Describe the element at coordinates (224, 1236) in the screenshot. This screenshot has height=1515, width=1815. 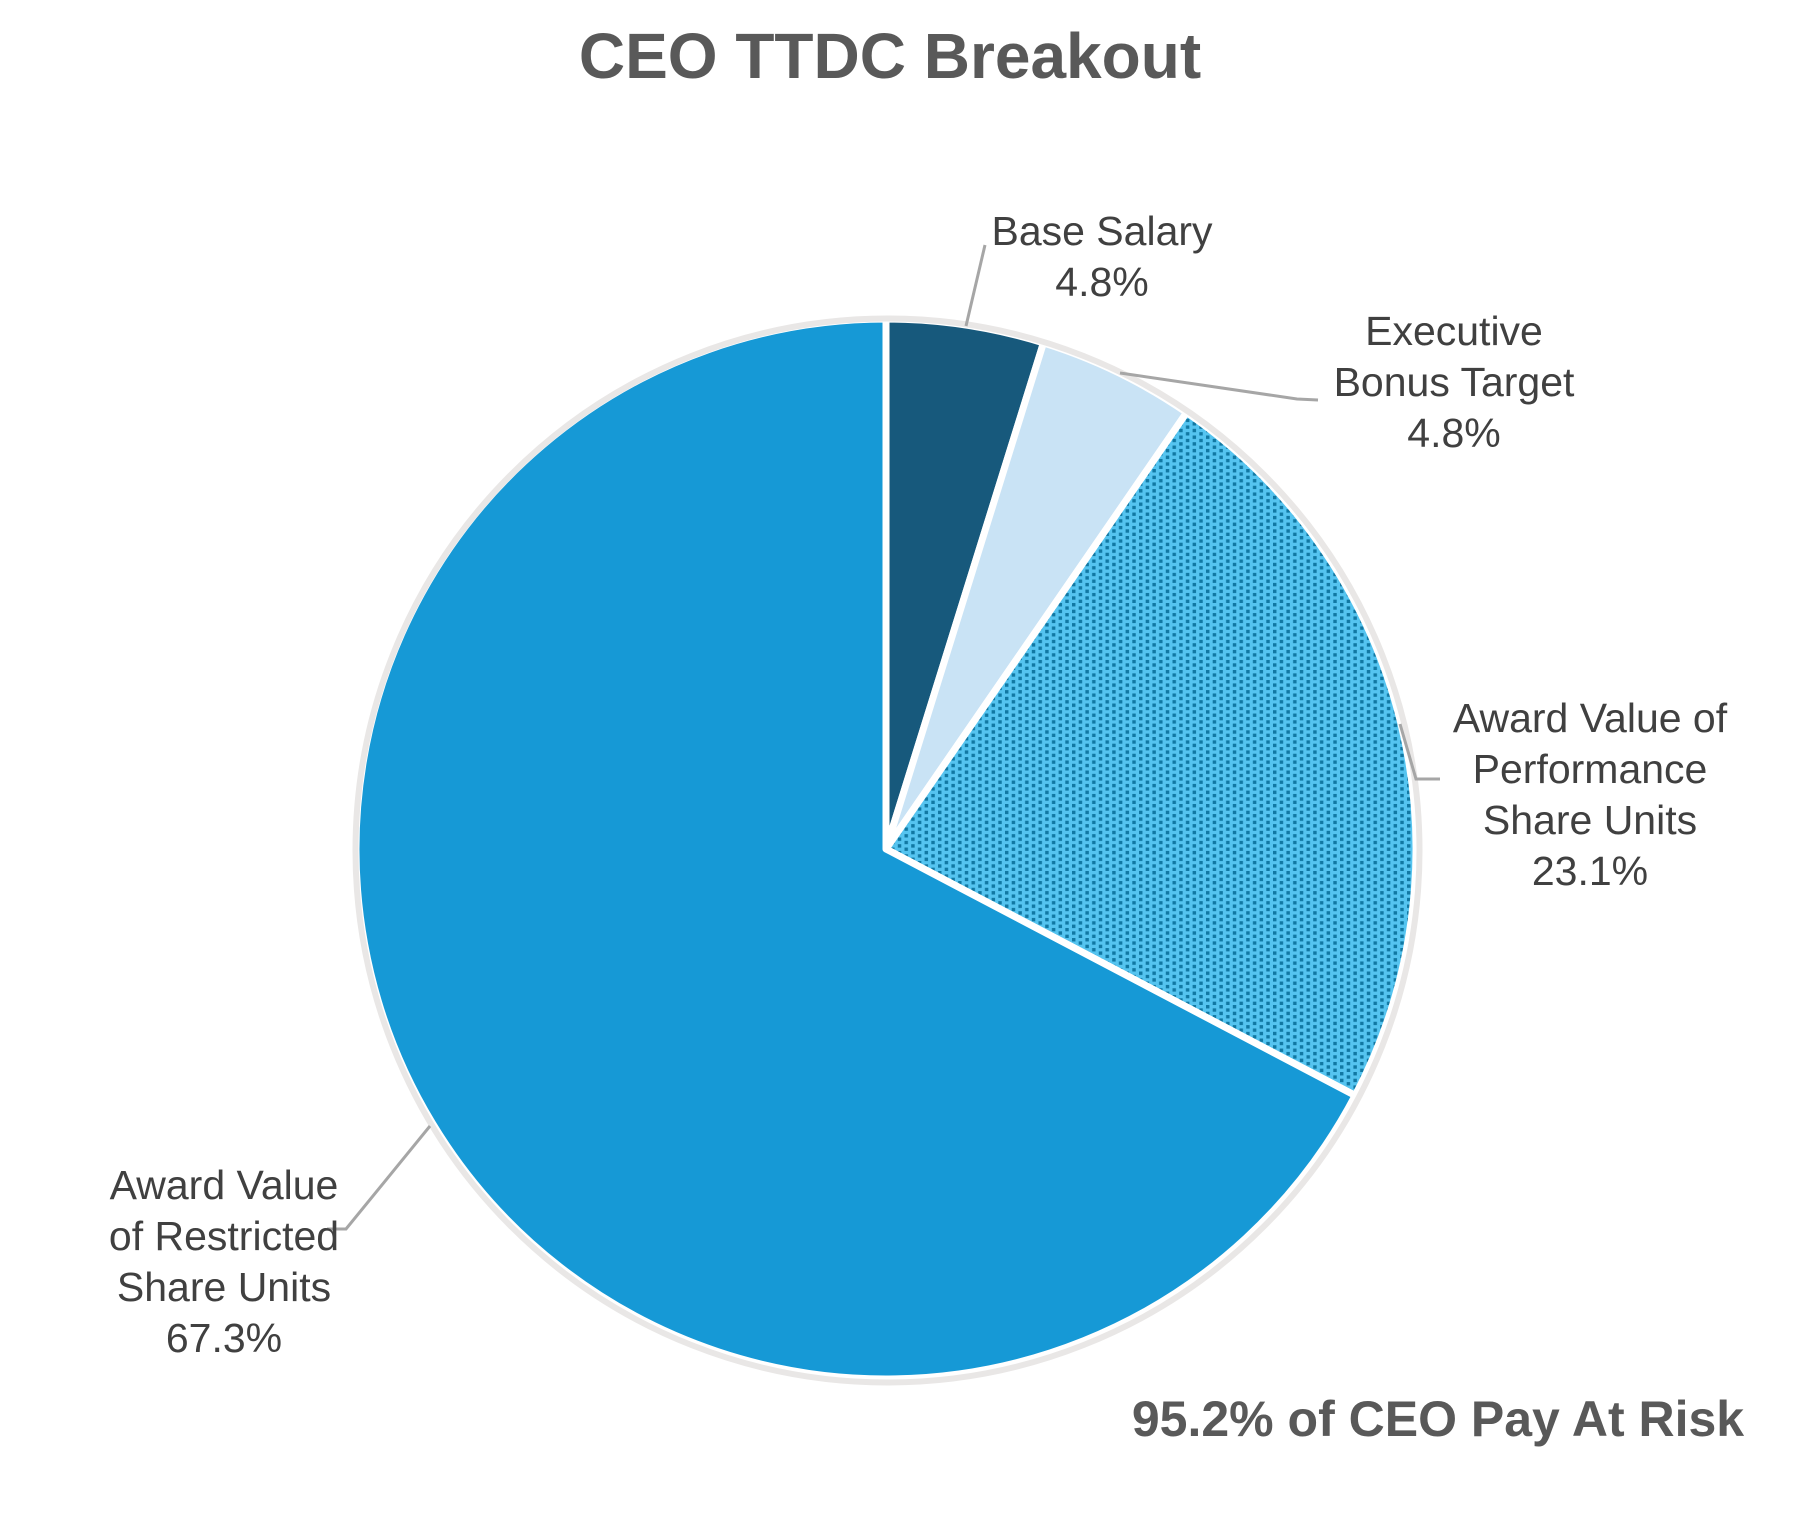
I see `svg-text: of Restricted` at that location.